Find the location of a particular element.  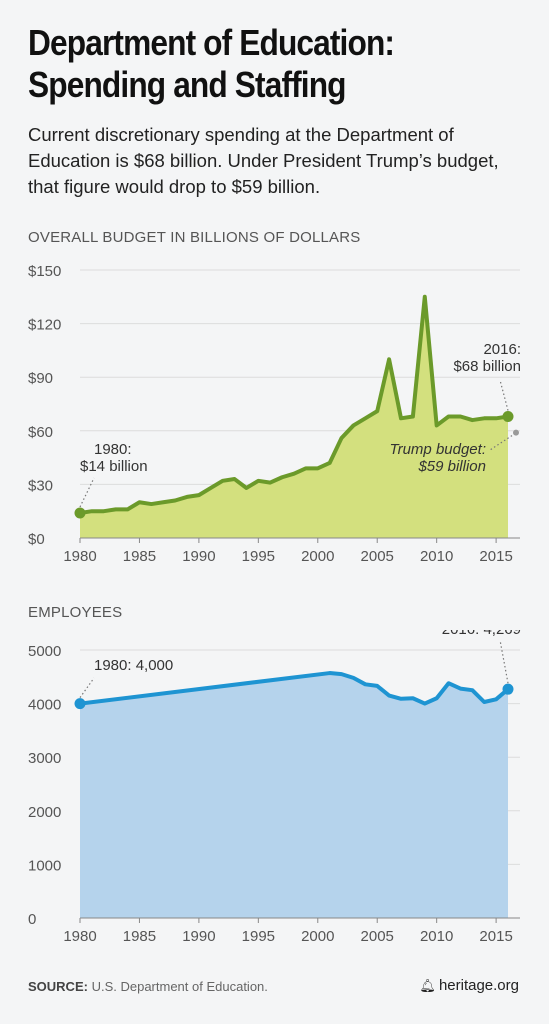

annotation-trump-label: Trump budget: is located at coordinates (438, 449).